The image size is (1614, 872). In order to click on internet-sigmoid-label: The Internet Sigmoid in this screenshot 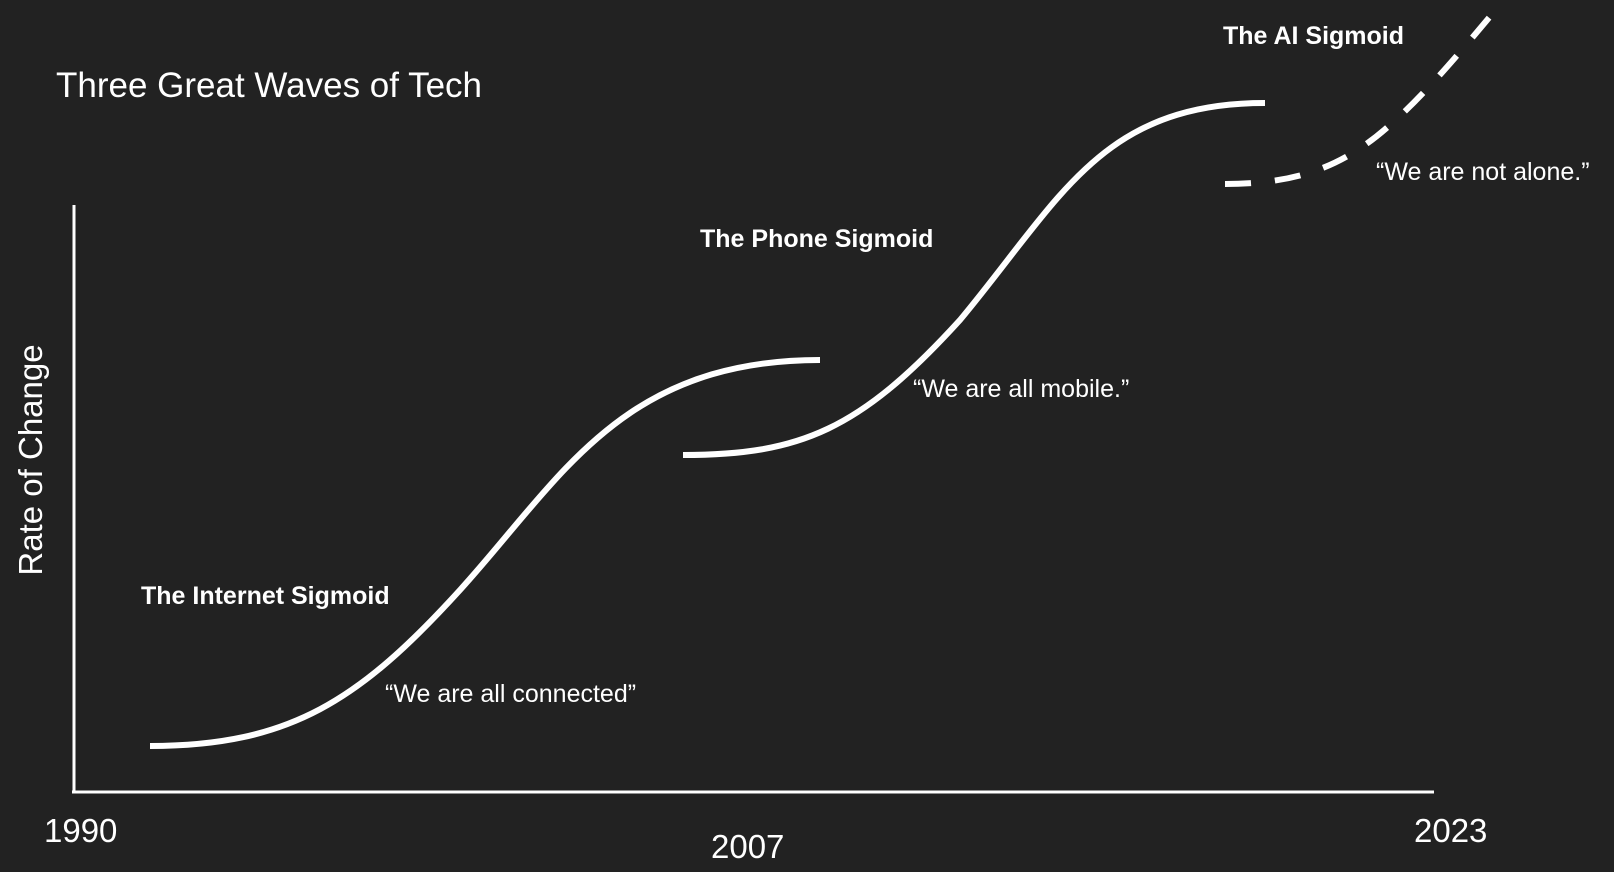, I will do `click(265, 596)`.